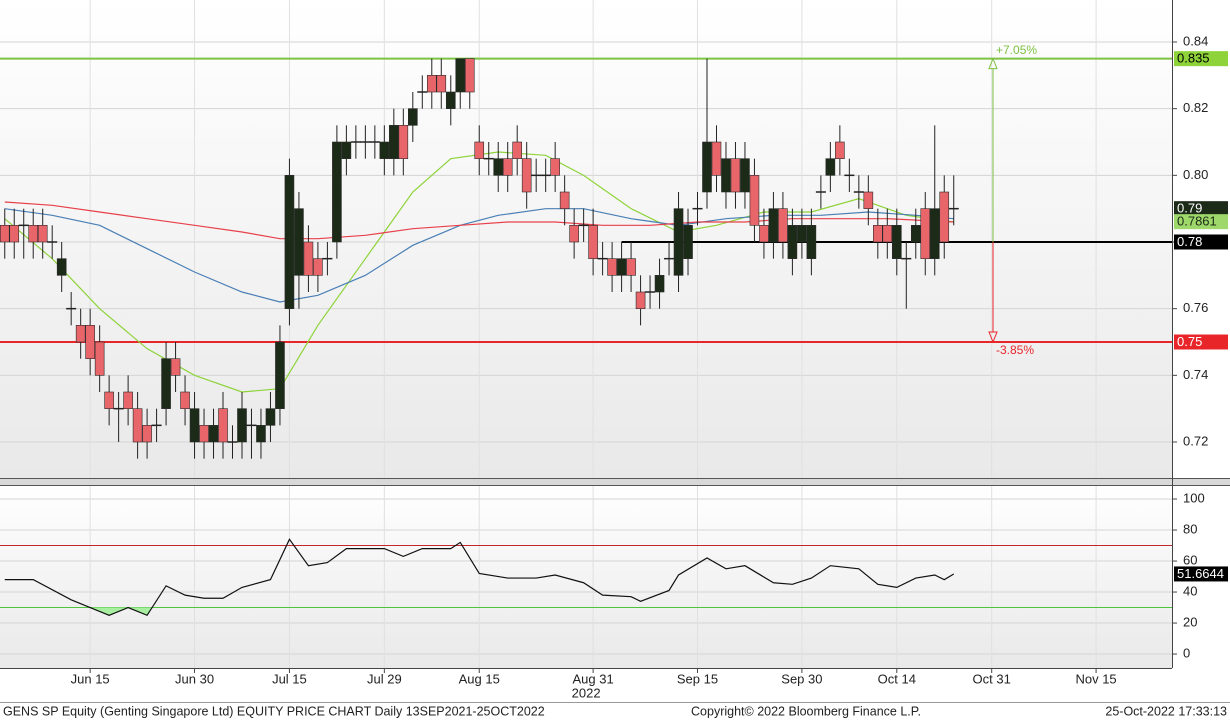 The height and width of the screenshot is (721, 1230). I want to click on x-tick-label: Sep 15, so click(697, 678).